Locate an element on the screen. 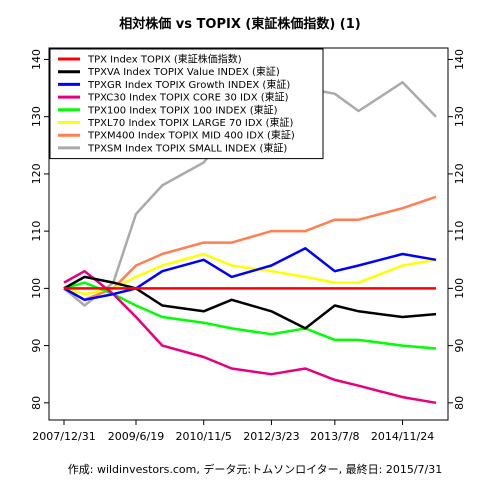 The width and height of the screenshot is (480, 480). y-tick-label-left-4: 120 is located at coordinates (36, 173).